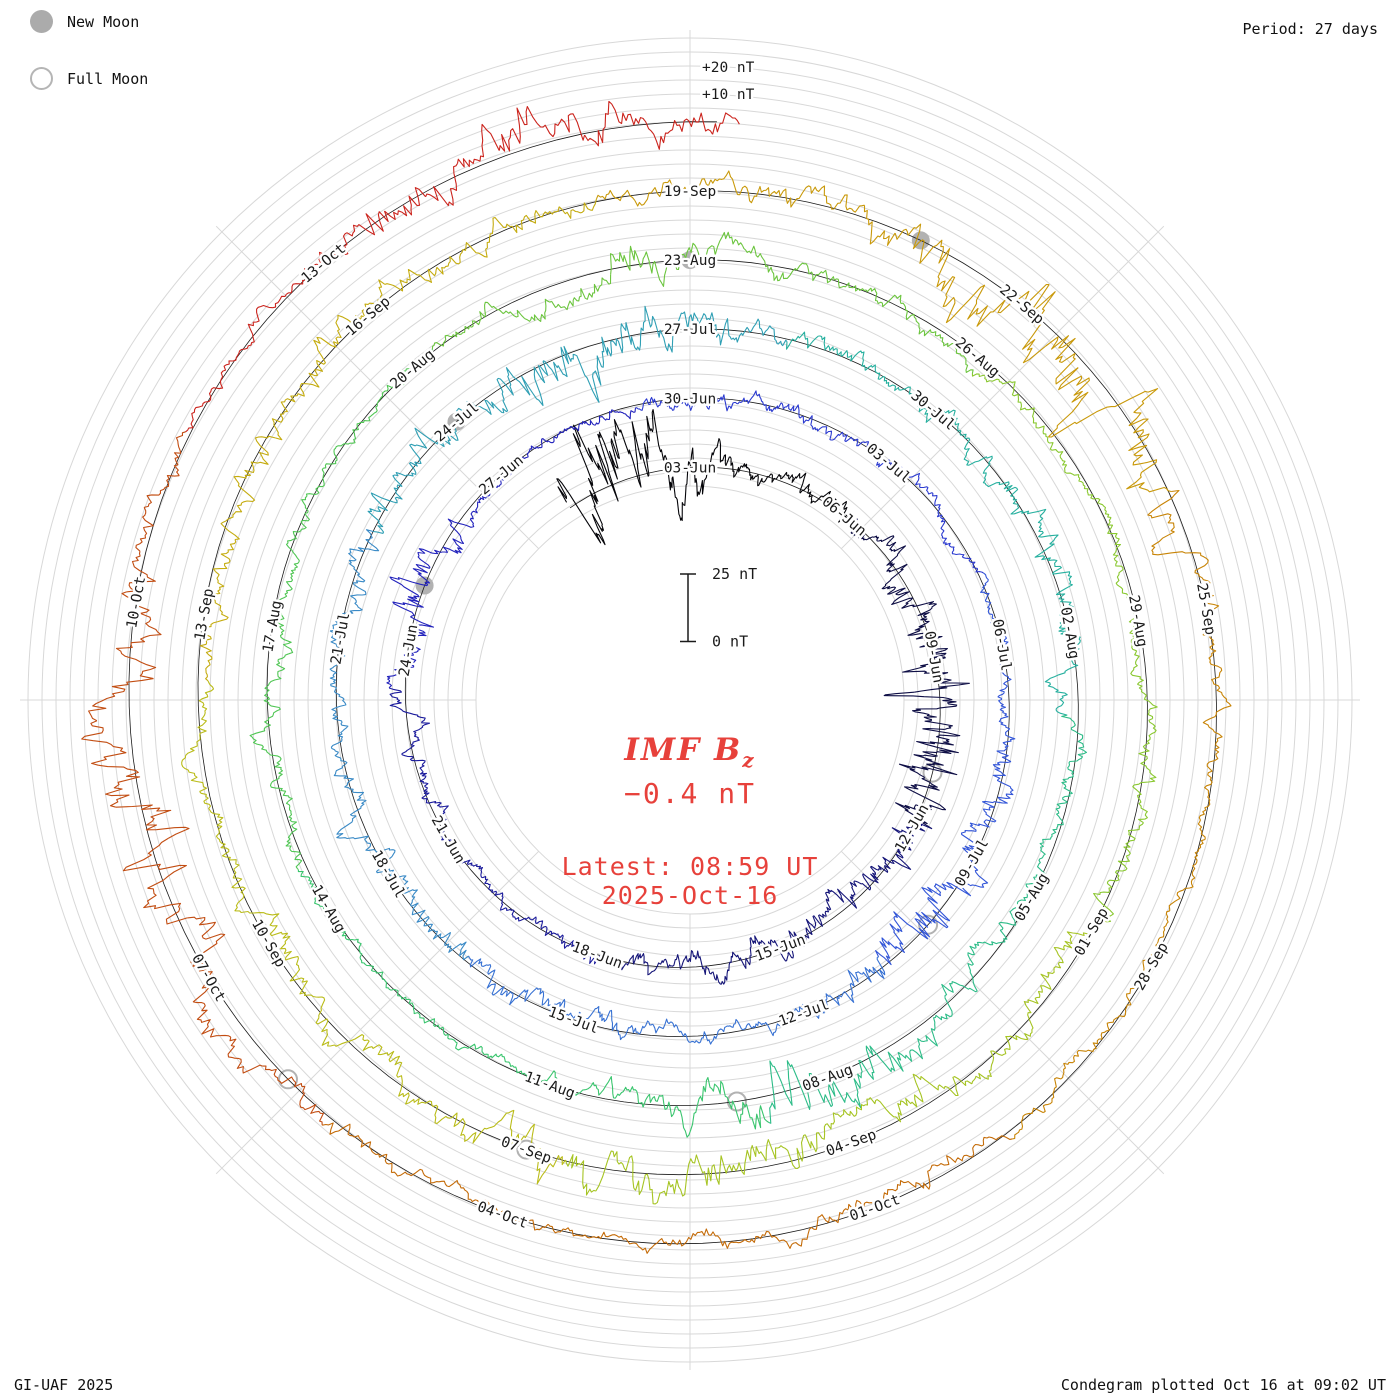 The width and height of the screenshot is (1400, 1400). Describe the element at coordinates (501, 476) in the screenshot. I see `date-label: 27-Jun` at that location.